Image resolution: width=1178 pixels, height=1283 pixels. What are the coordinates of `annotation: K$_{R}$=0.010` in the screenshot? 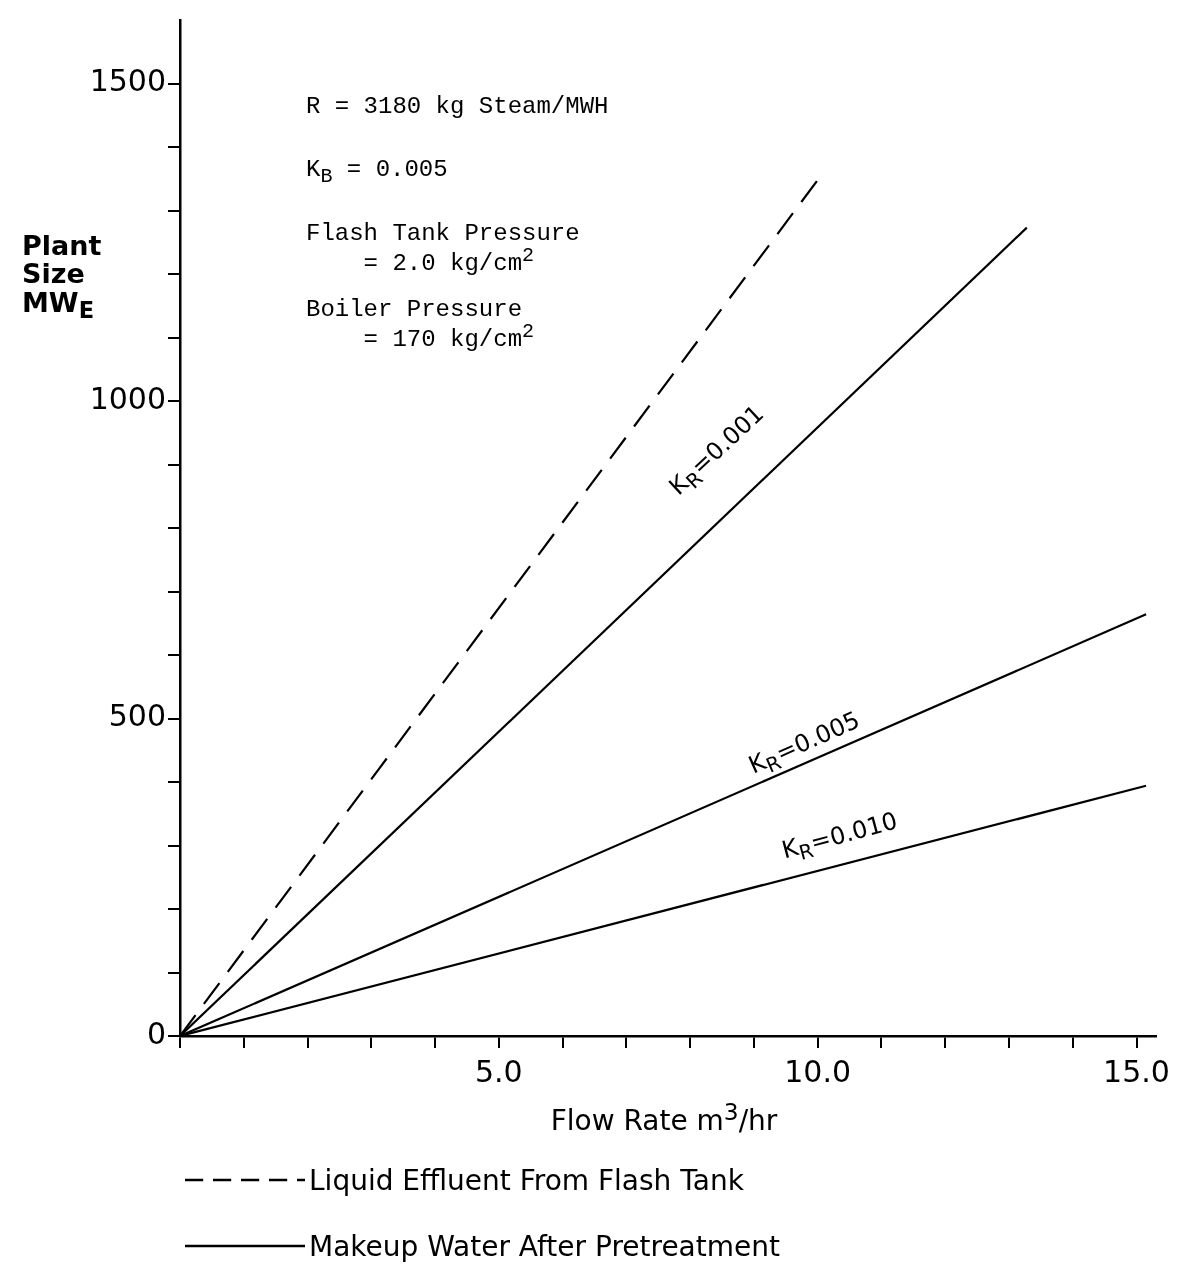 It's located at (840, 836).